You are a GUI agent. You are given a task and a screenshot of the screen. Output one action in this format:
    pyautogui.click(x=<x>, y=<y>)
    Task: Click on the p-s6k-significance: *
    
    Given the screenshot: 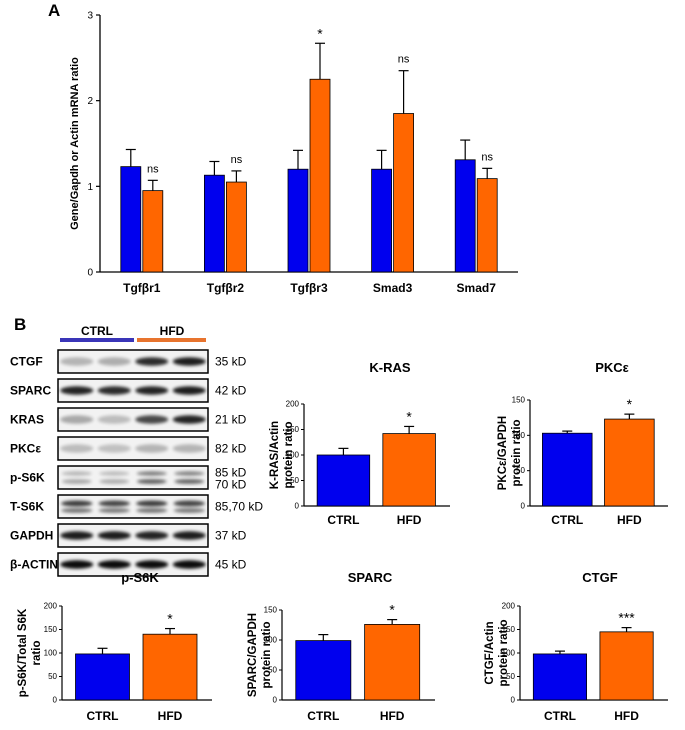 What is the action you would take?
    pyautogui.click(x=170, y=619)
    